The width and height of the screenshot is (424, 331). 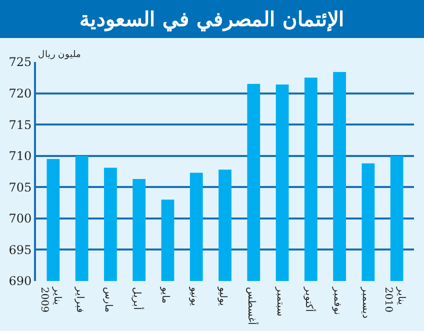 I want to click on y-tick-label: 715, so click(x=20, y=125).